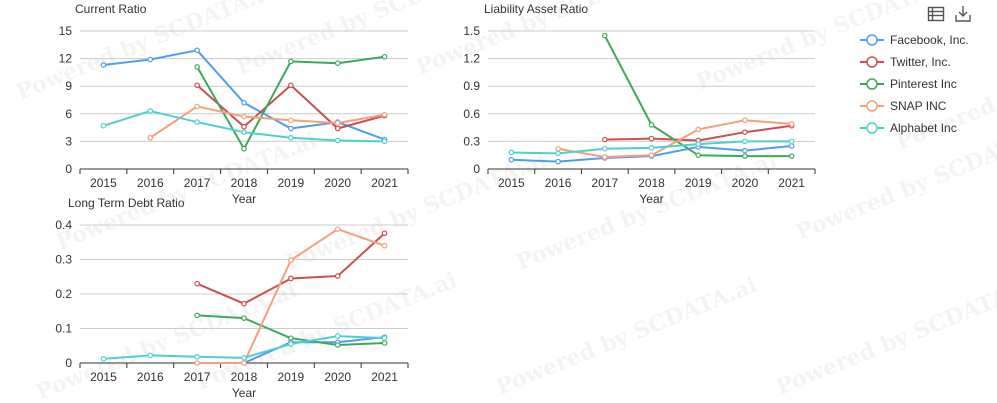  Describe the element at coordinates (68, 114) in the screenshot. I see `y-tick-label: 6` at that location.